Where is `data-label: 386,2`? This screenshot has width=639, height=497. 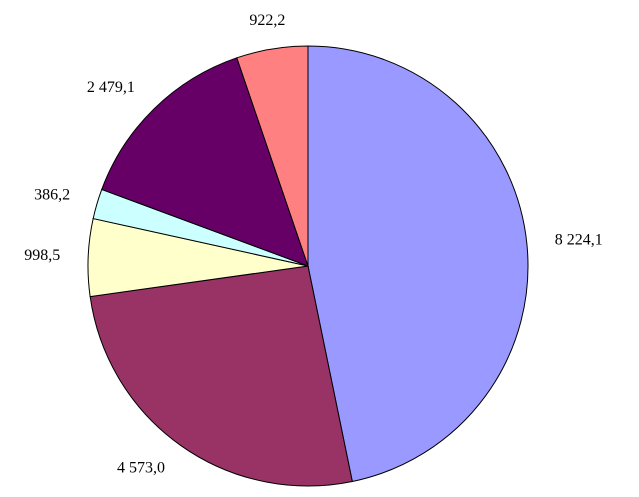
data-label: 386,2 is located at coordinates (52, 195).